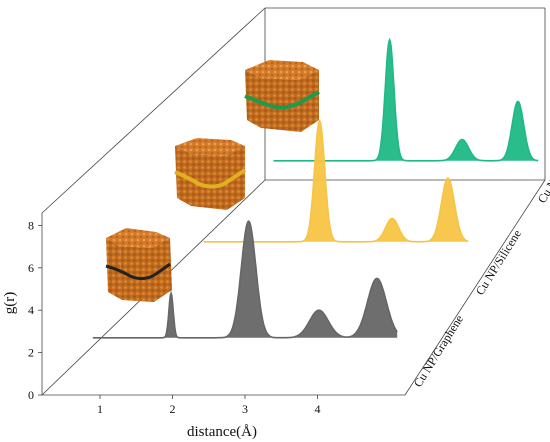 The width and height of the screenshot is (550, 442). Describe the element at coordinates (31, 353) in the screenshot. I see `y-tick-label: 2` at that location.